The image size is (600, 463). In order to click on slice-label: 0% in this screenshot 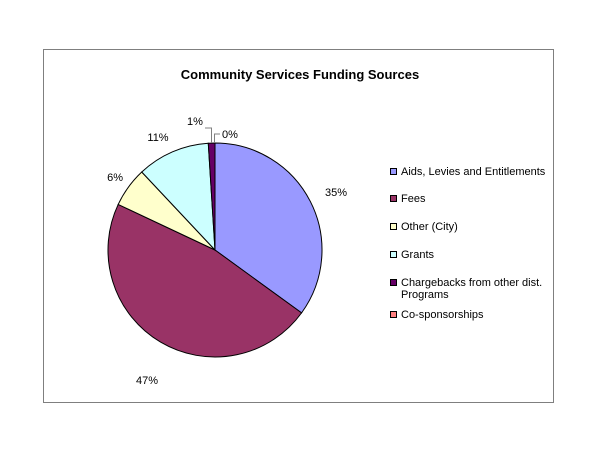, I will do `click(230, 135)`.